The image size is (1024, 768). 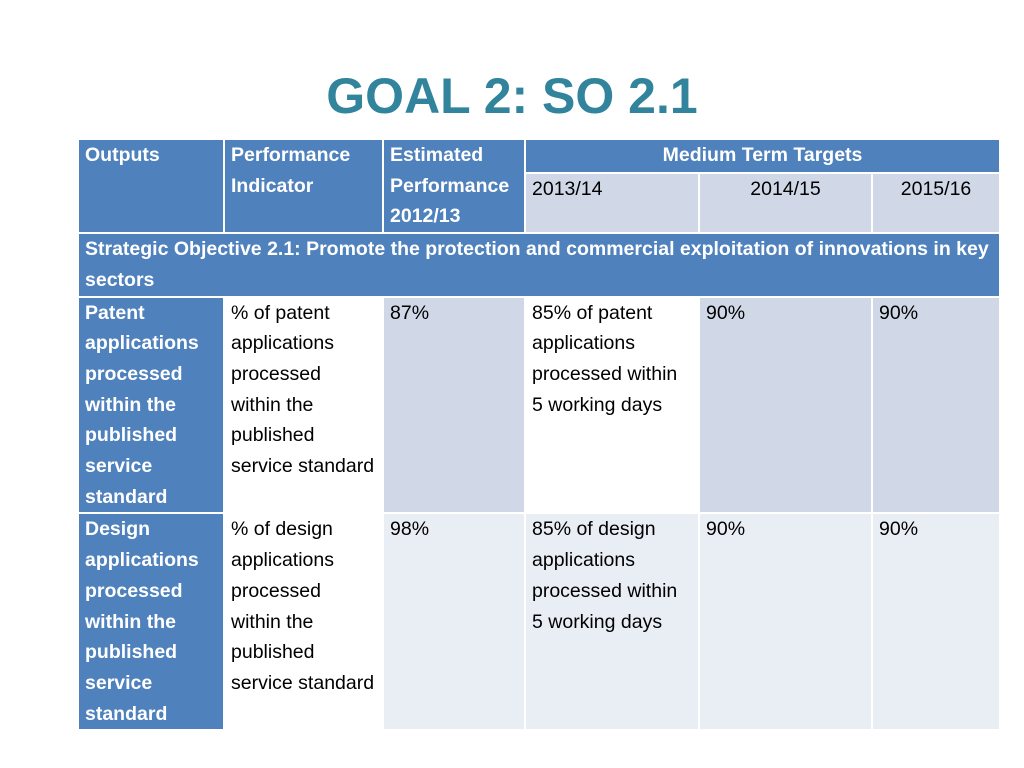 What do you see at coordinates (785, 203) in the screenshot?
I see `header-year-2014-15: 2014/15` at bounding box center [785, 203].